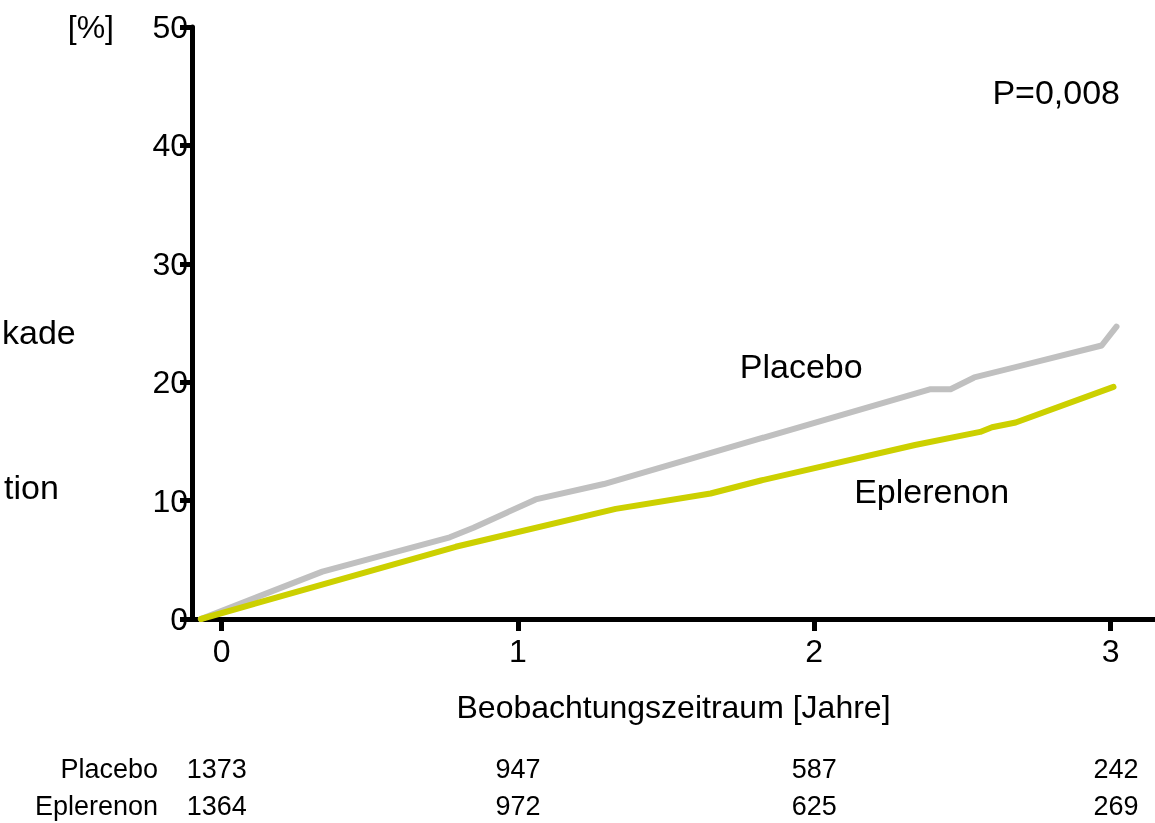 This screenshot has height=823, width=1155. What do you see at coordinates (1116, 768) in the screenshot?
I see `text: 242` at bounding box center [1116, 768].